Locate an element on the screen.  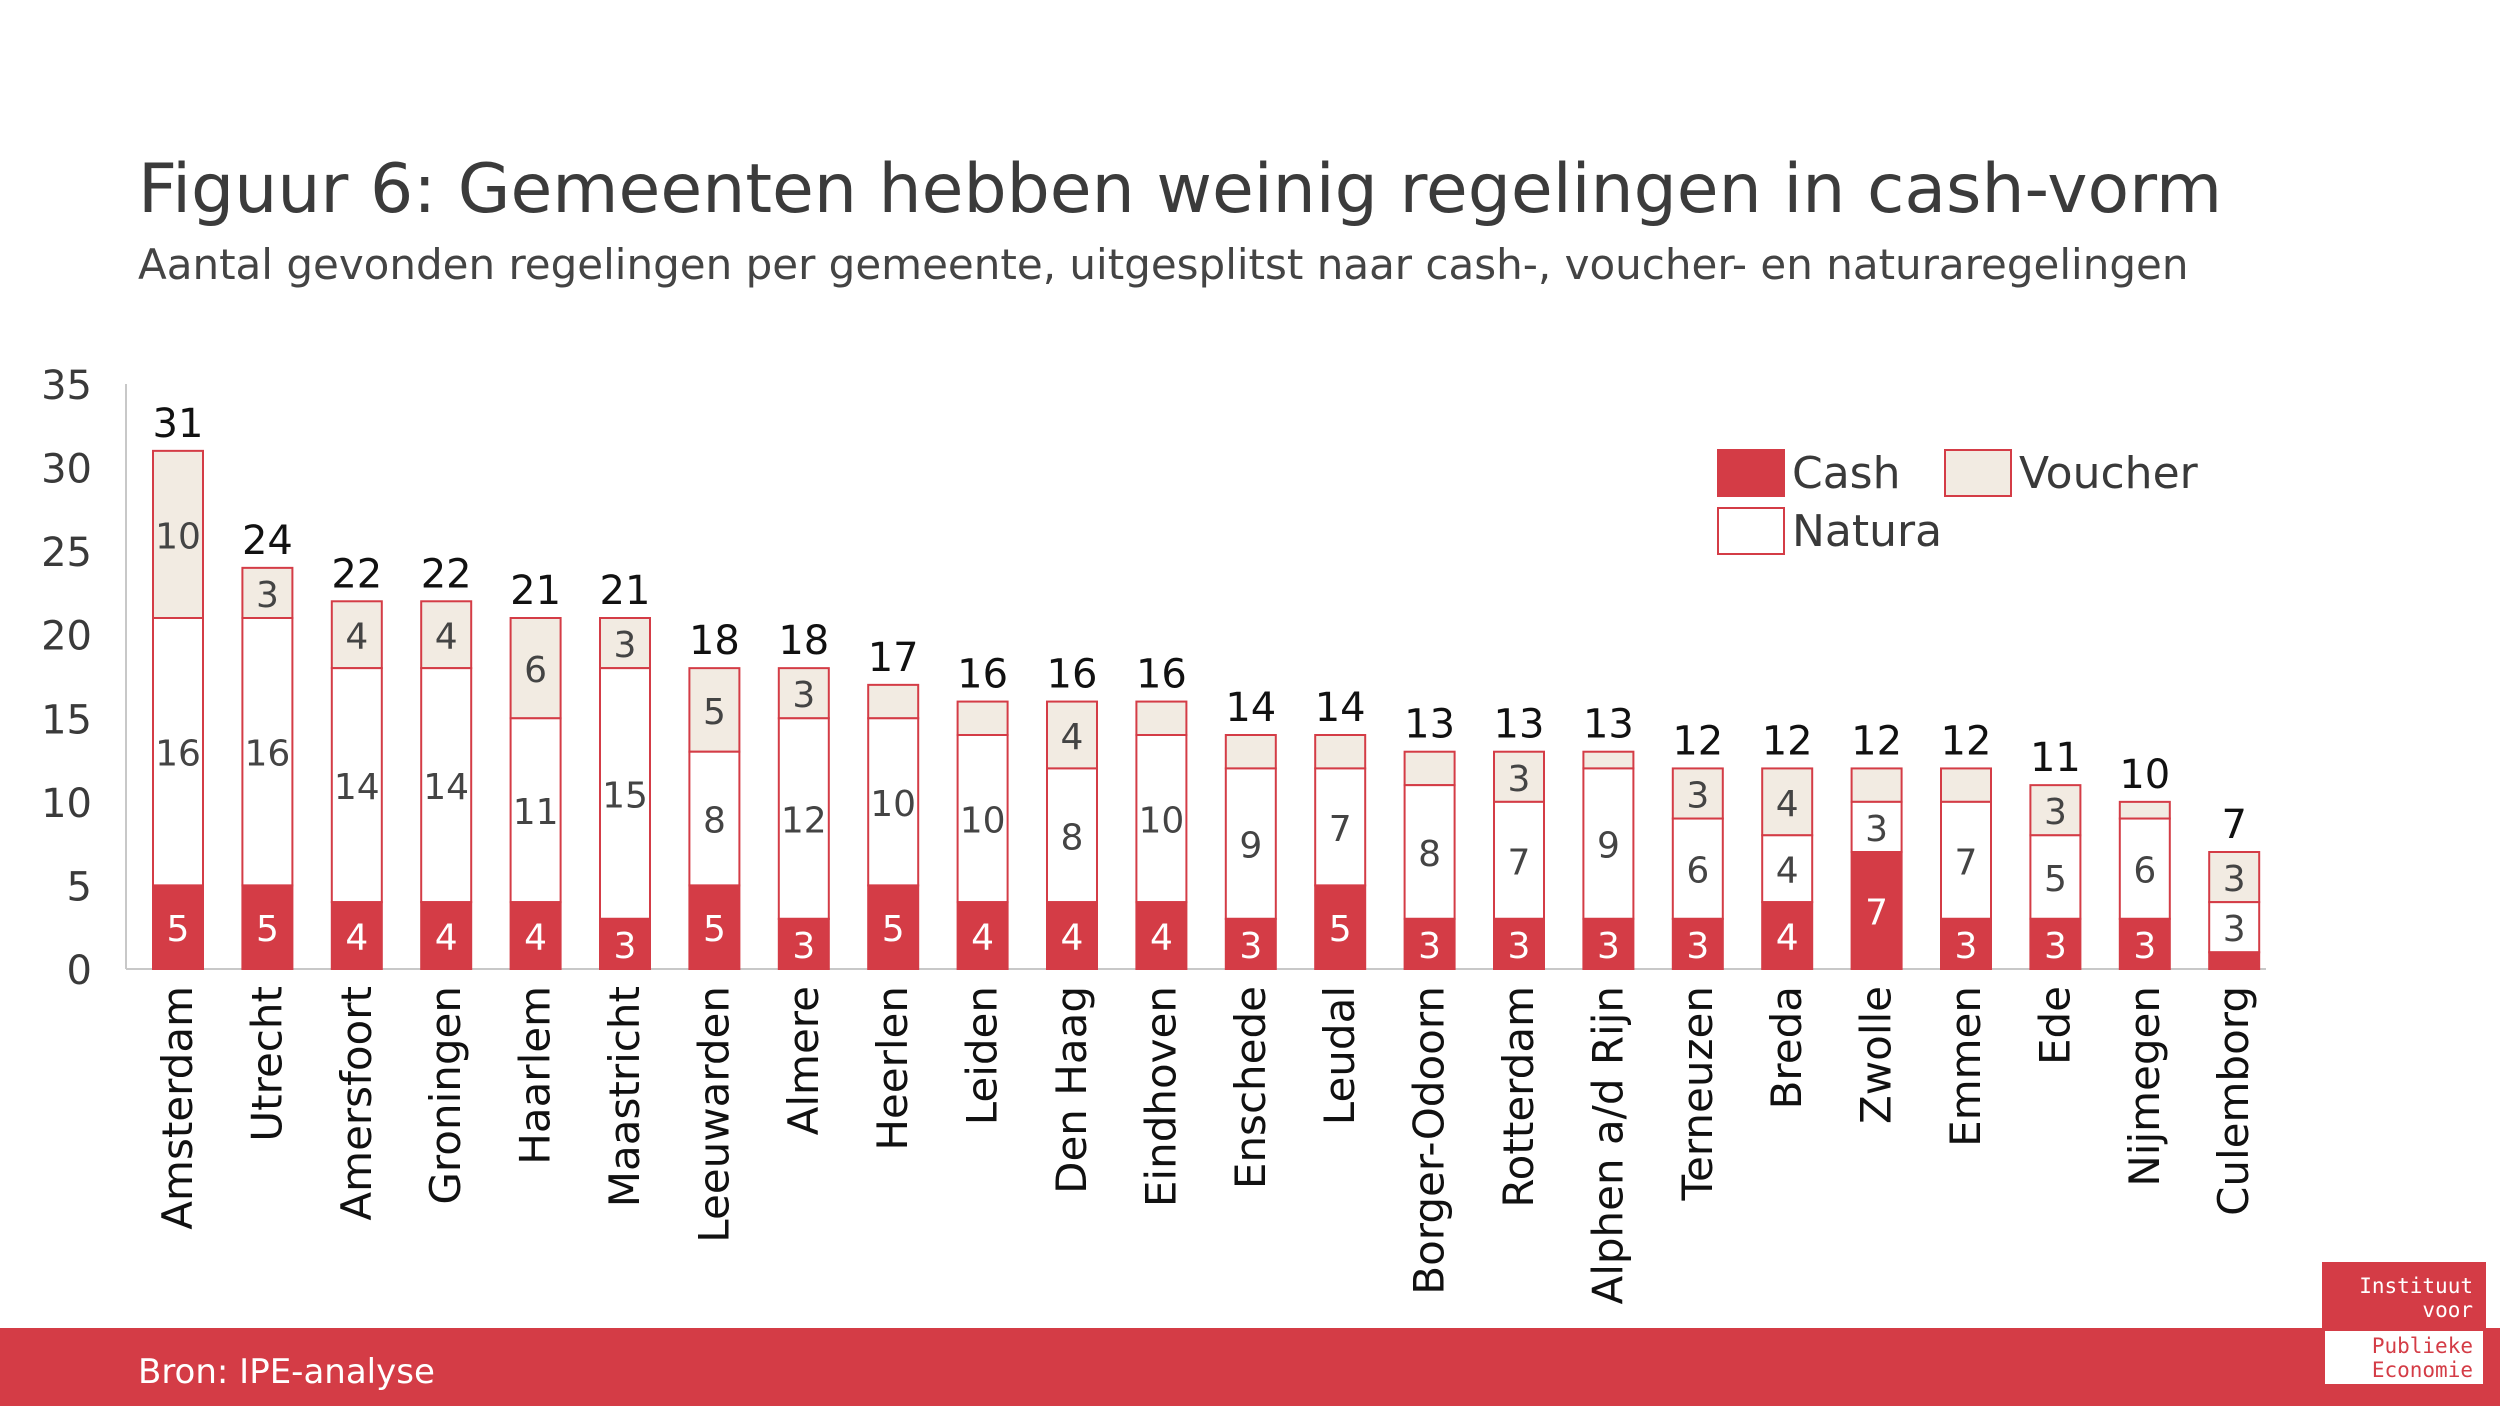
category-label: Utrecht is located at coordinates (266, 1064).